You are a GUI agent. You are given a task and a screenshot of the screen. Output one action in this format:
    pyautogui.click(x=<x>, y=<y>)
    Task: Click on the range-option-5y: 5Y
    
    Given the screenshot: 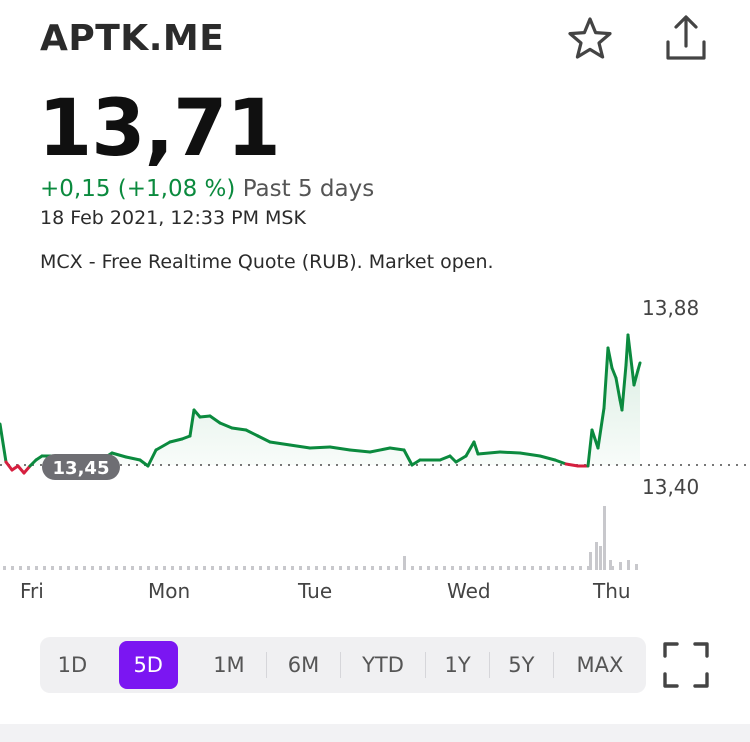 What is the action you would take?
    pyautogui.click(x=521, y=665)
    